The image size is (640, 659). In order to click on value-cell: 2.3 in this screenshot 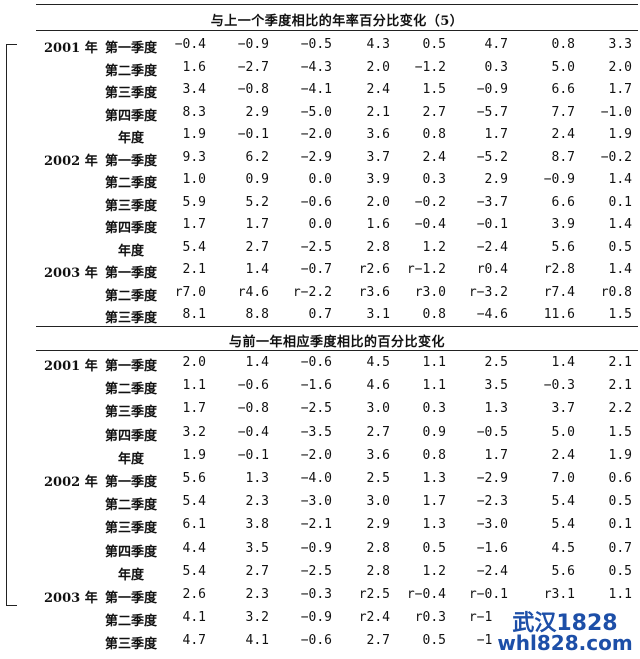, I will do `click(257, 594)`.